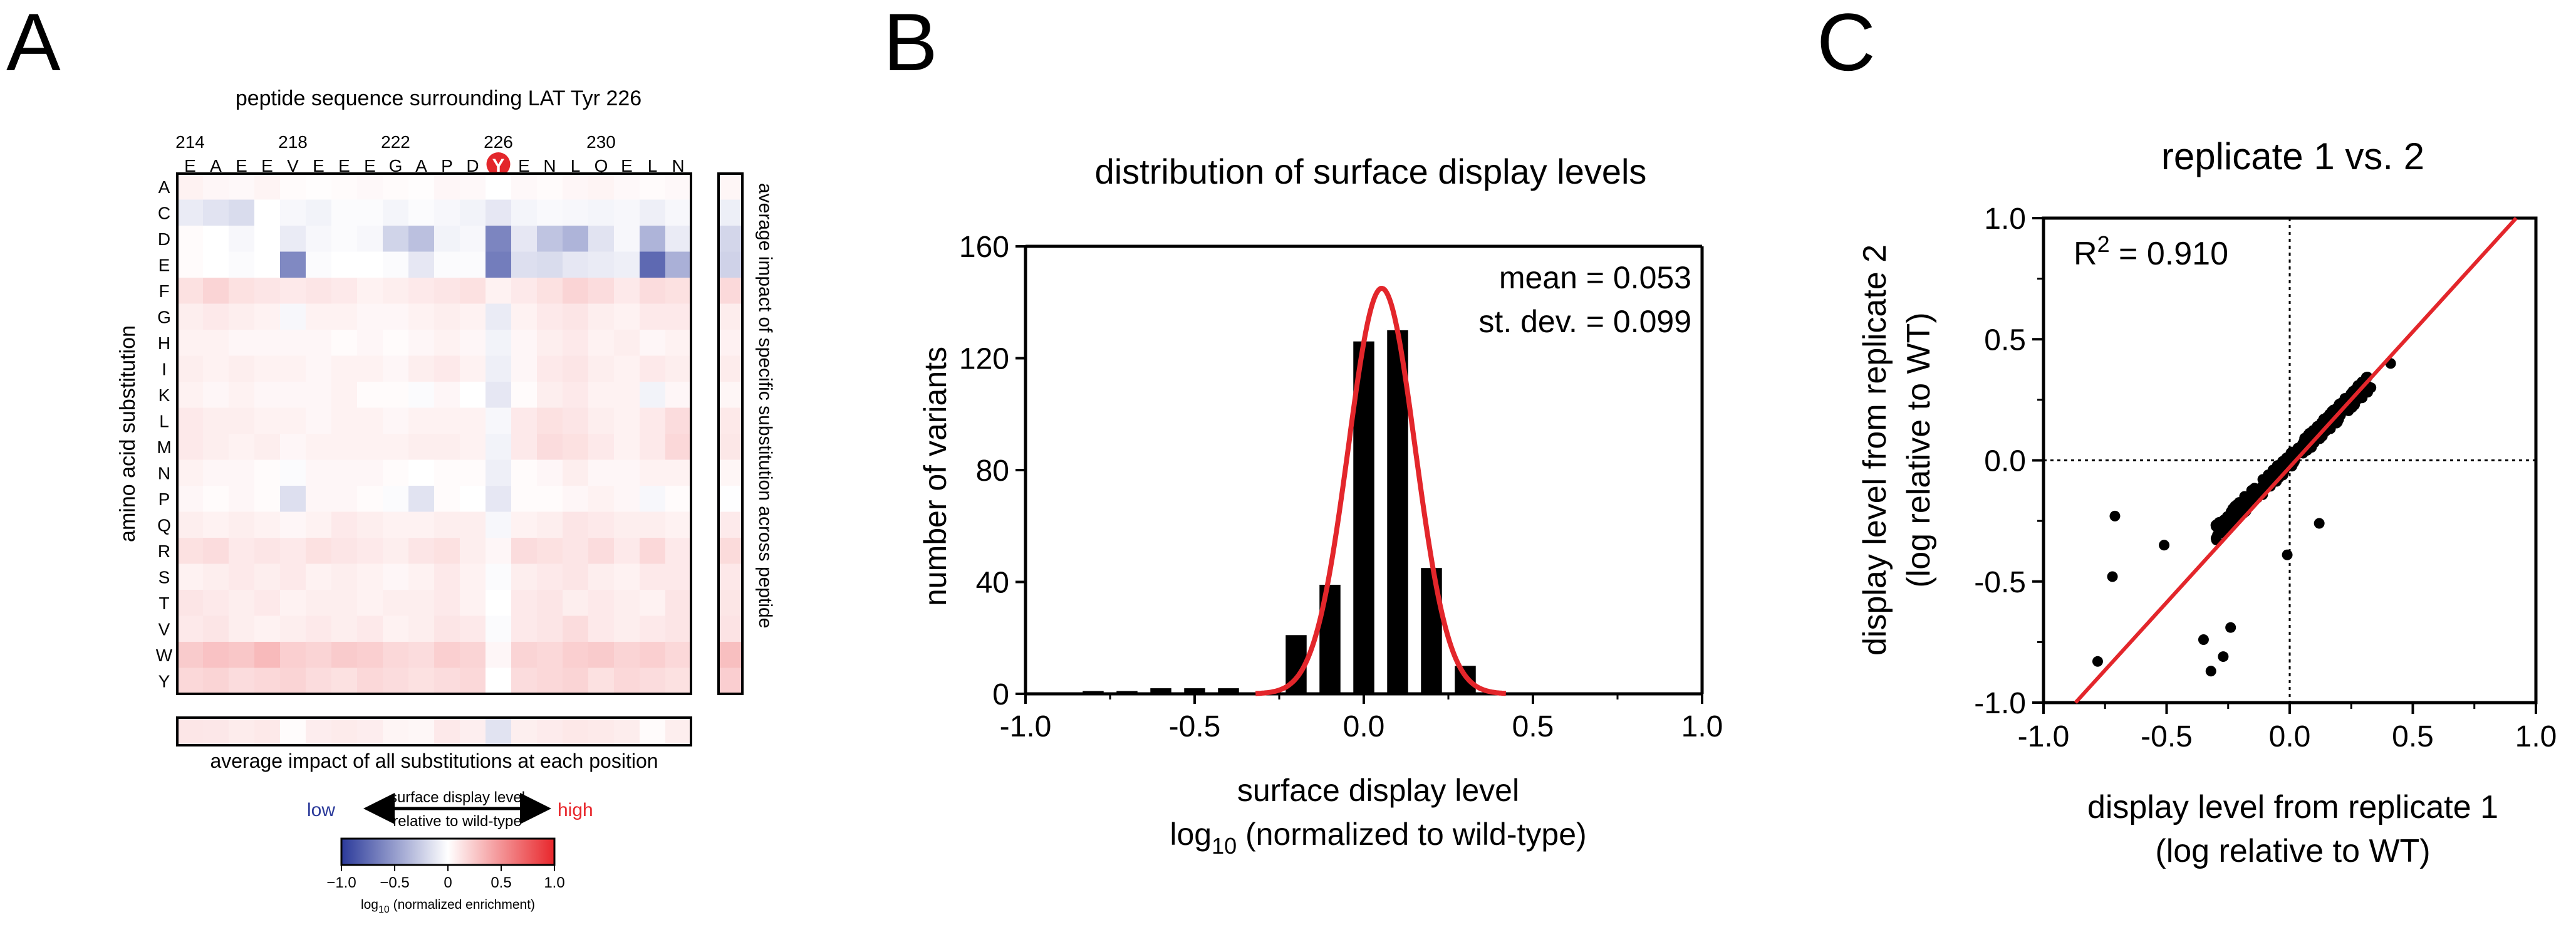 This screenshot has height=927, width=2576. Describe the element at coordinates (163, 603) in the screenshot. I see `heatmap-row-label: T` at that location.